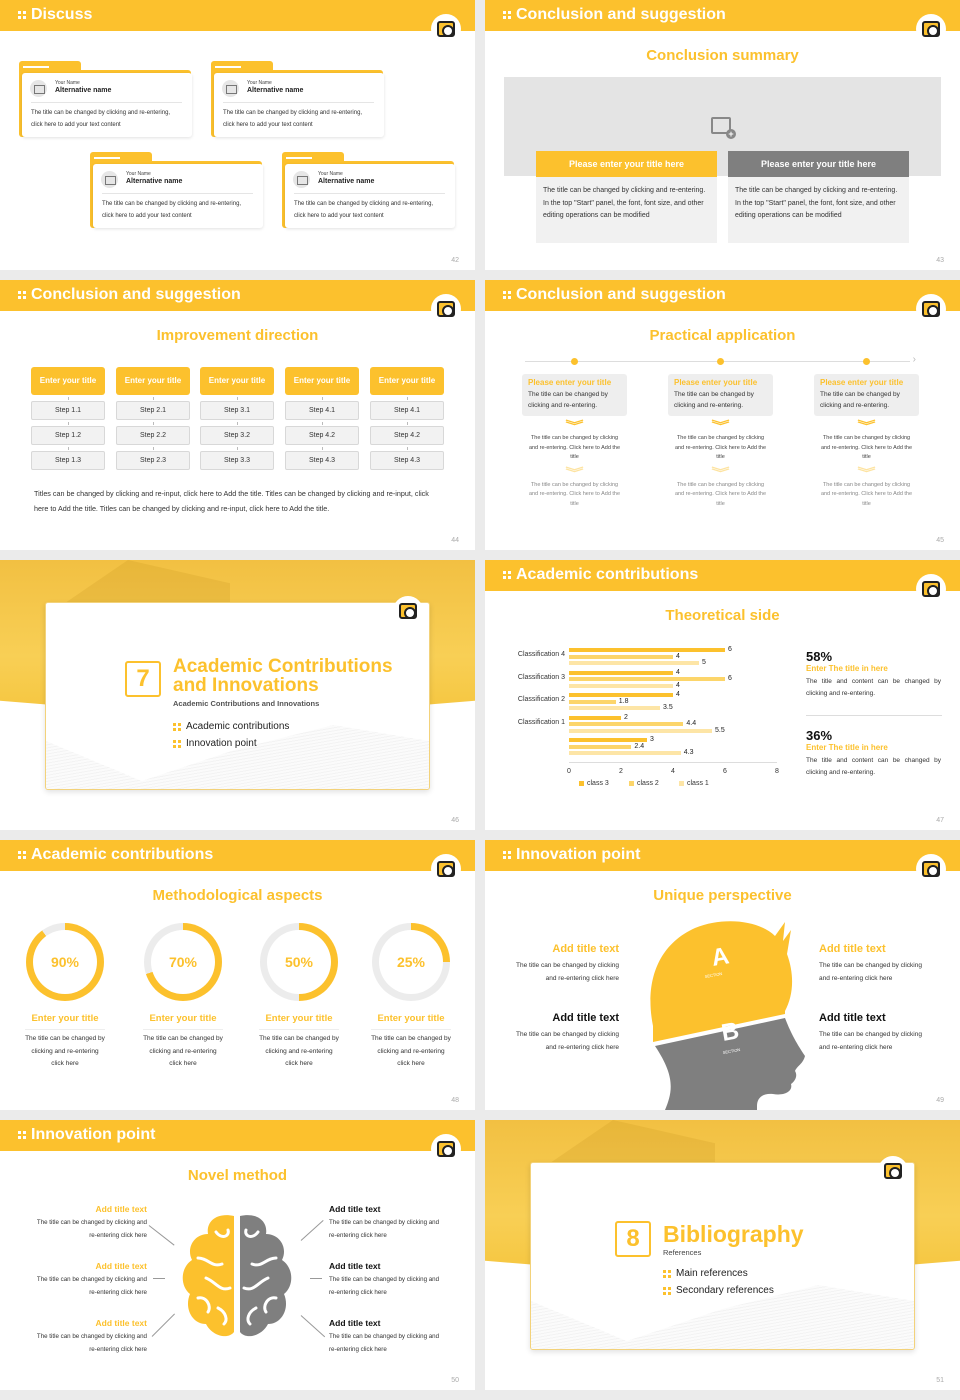 The image size is (960, 1400). What do you see at coordinates (694, 783) in the screenshot?
I see `legend-item: class 1` at bounding box center [694, 783].